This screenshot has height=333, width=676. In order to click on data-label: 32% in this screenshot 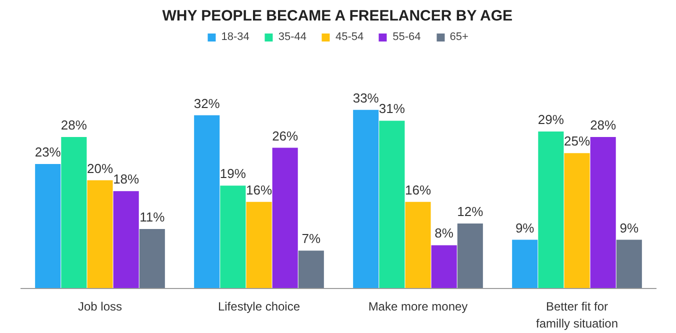, I will do `click(207, 103)`.